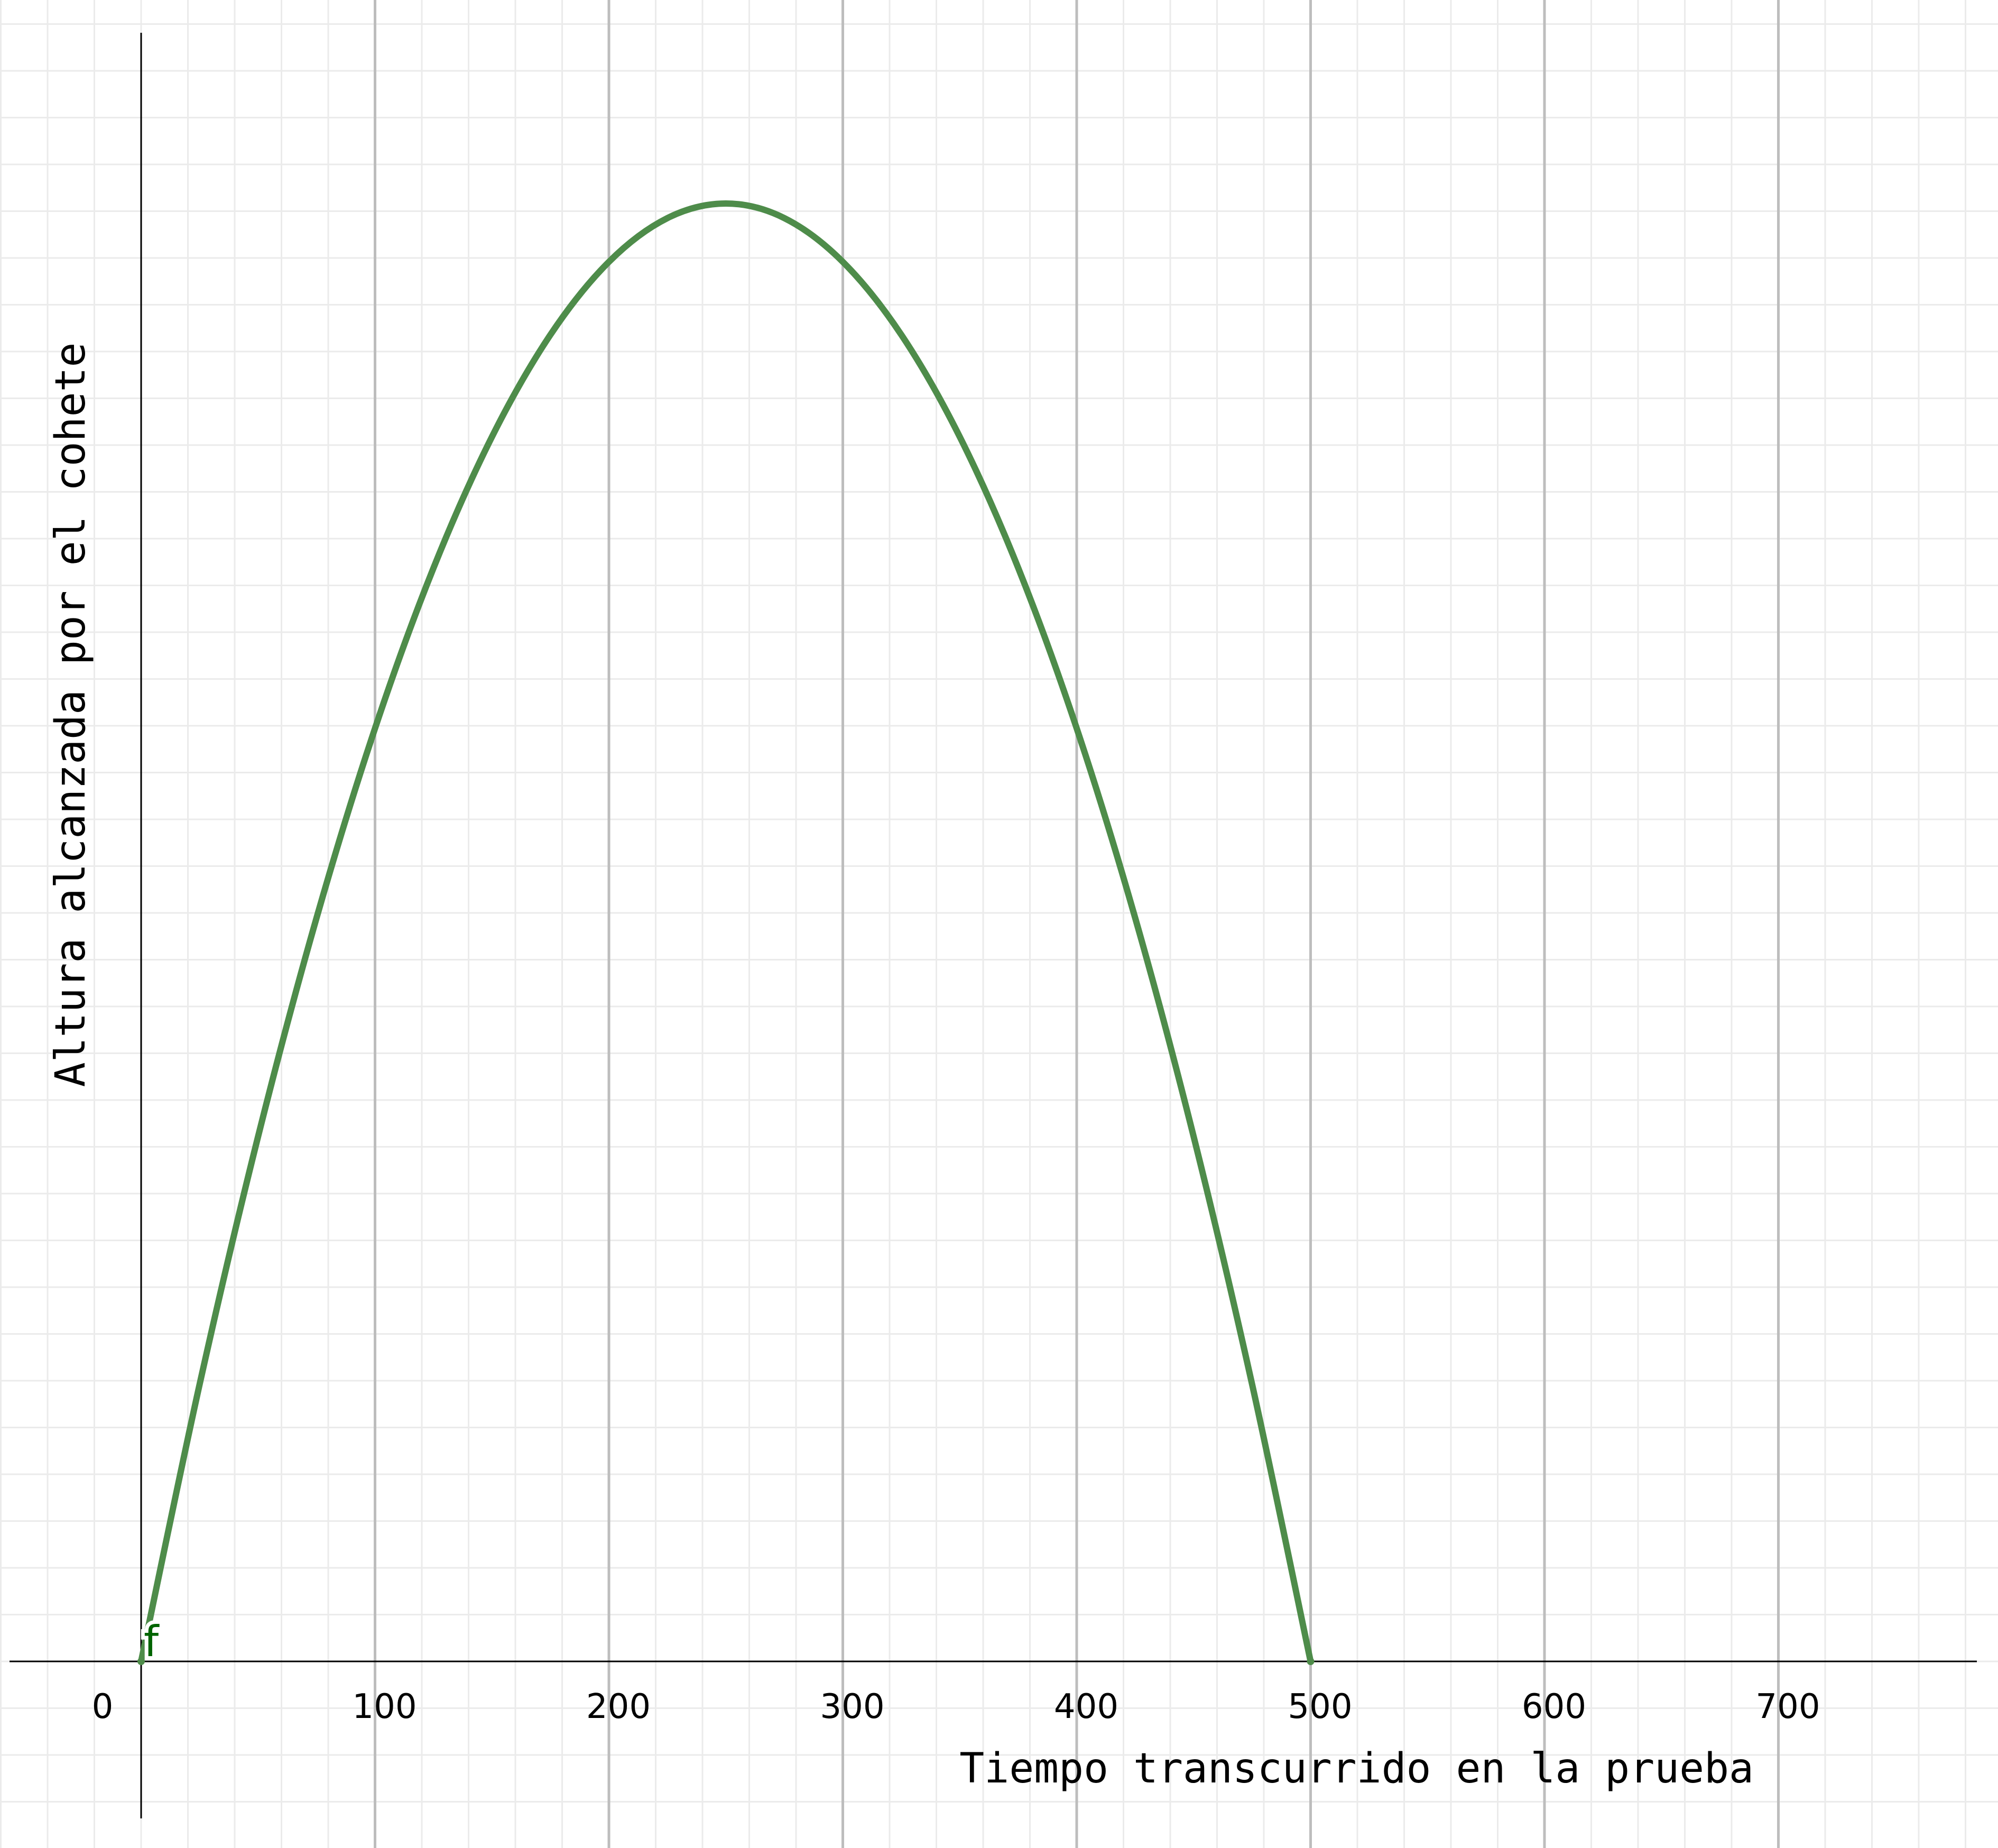  What do you see at coordinates (1554, 1706) in the screenshot?
I see `x-tick-label: 600` at bounding box center [1554, 1706].